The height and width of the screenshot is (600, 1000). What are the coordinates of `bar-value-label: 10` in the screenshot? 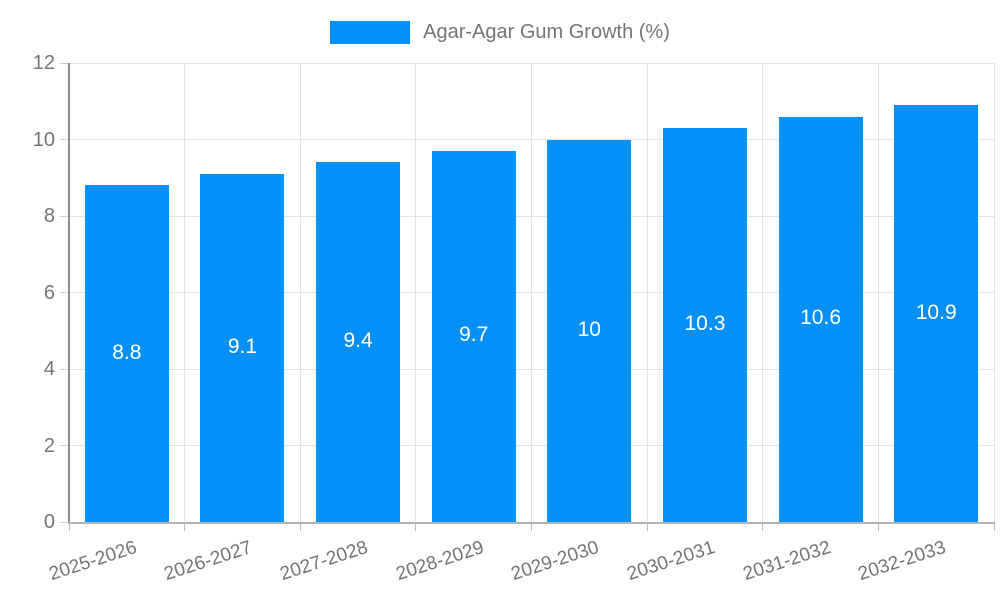 It's located at (589, 329).